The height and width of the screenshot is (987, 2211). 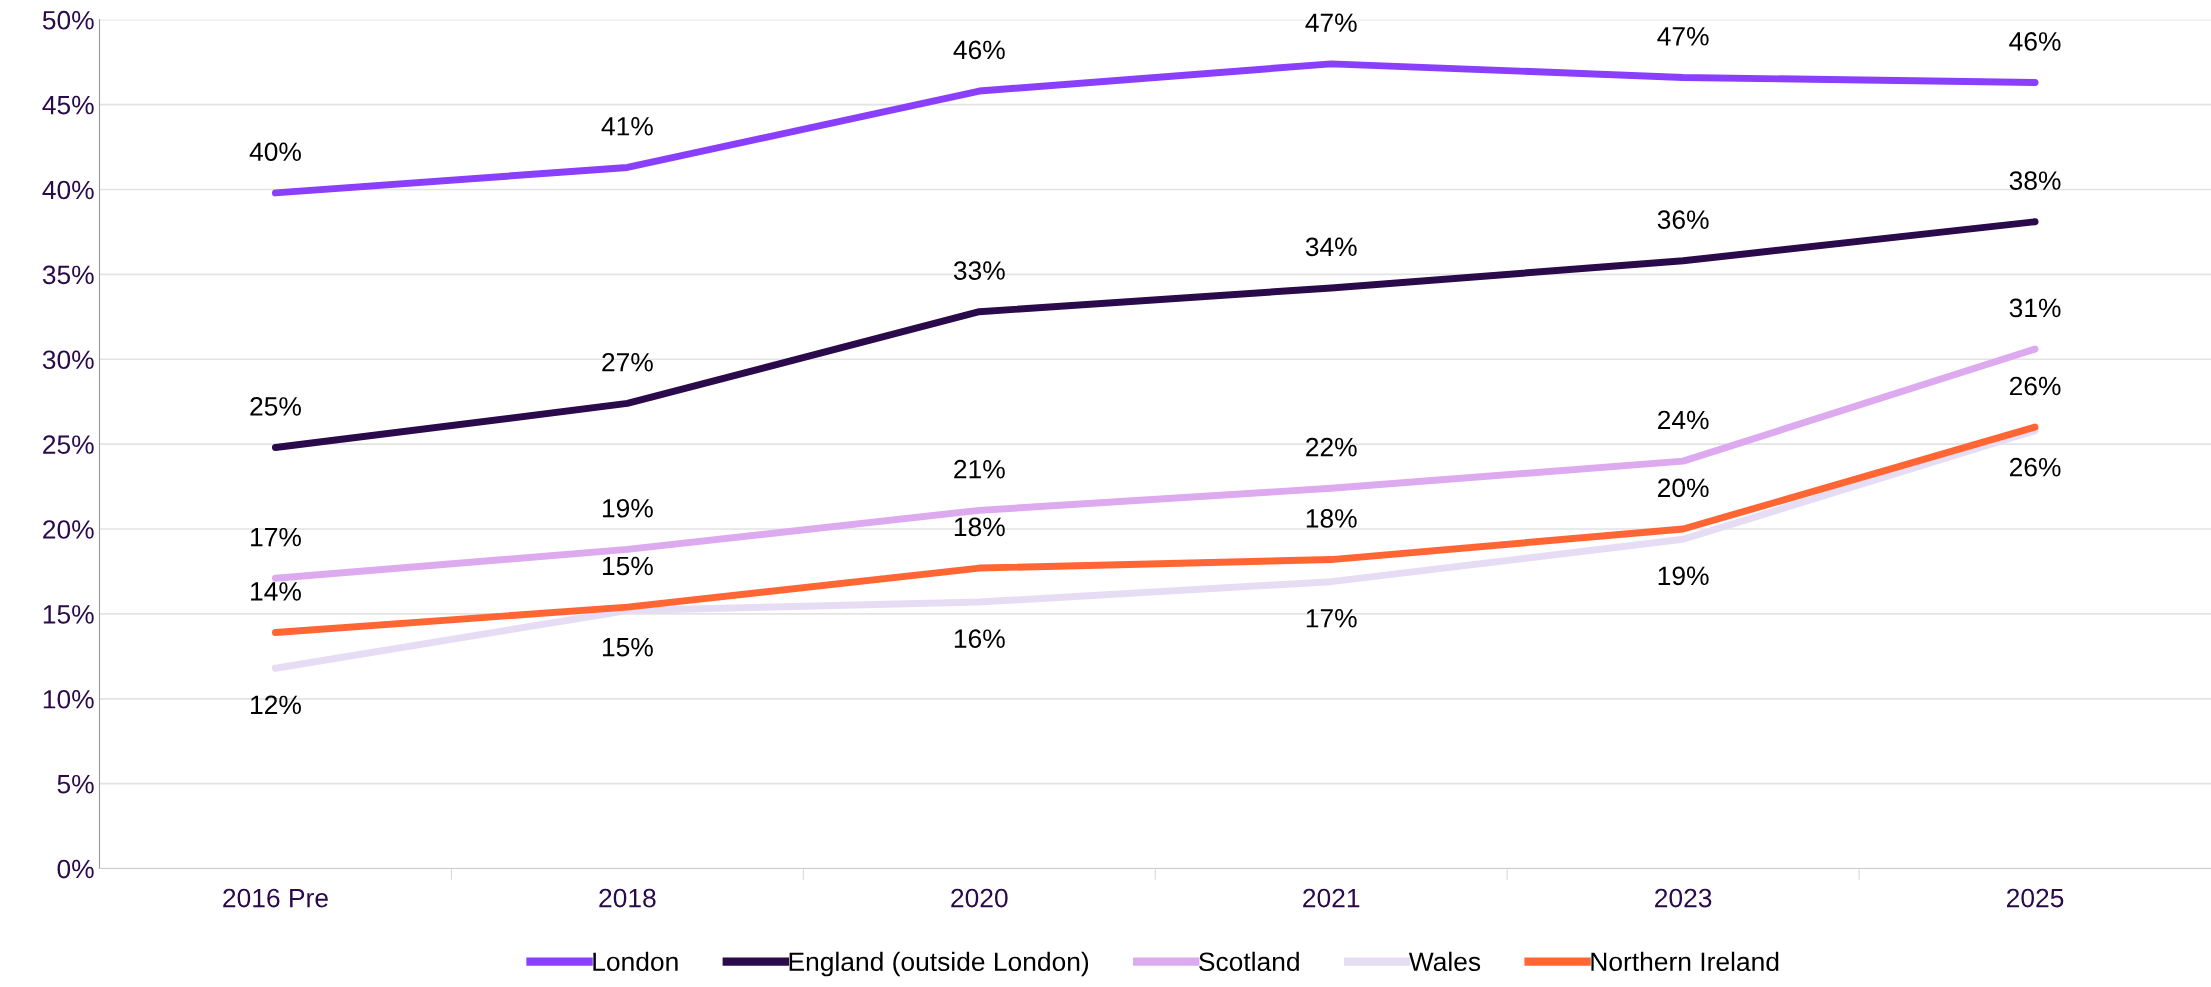 I want to click on data-label: 31%, so click(x=2035, y=308).